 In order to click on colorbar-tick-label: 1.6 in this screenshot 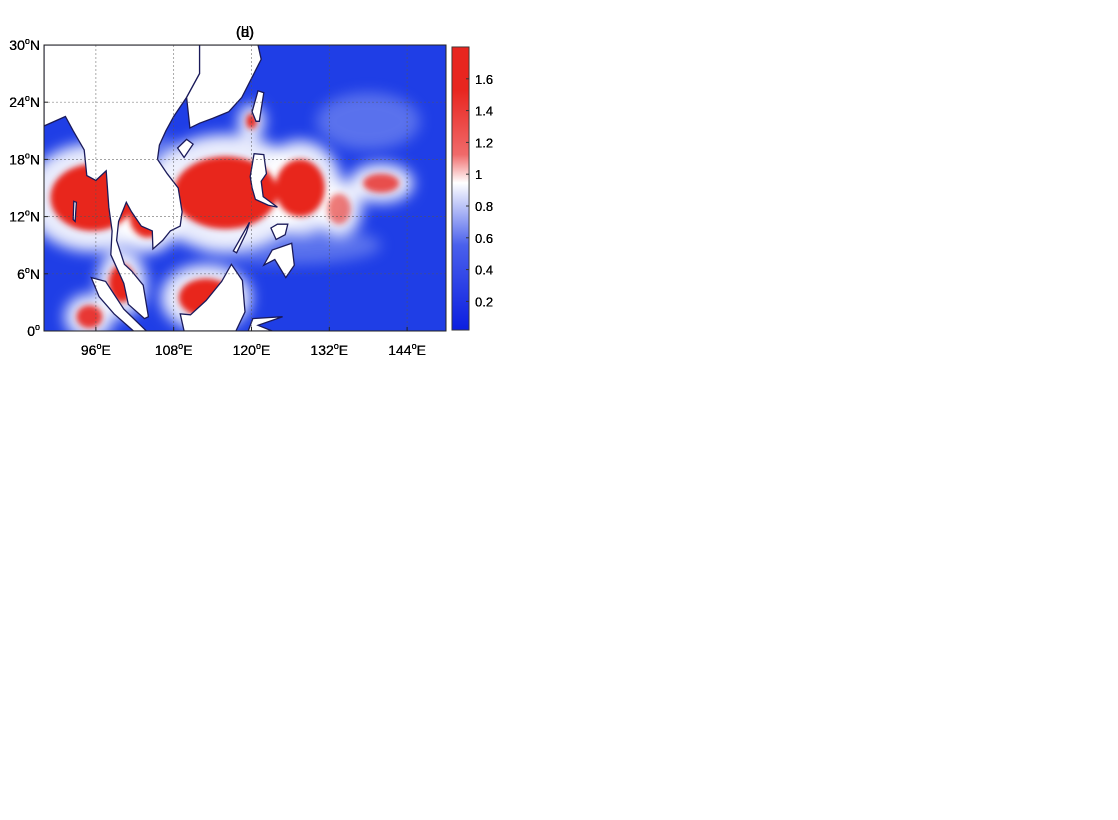, I will do `click(484, 79)`.